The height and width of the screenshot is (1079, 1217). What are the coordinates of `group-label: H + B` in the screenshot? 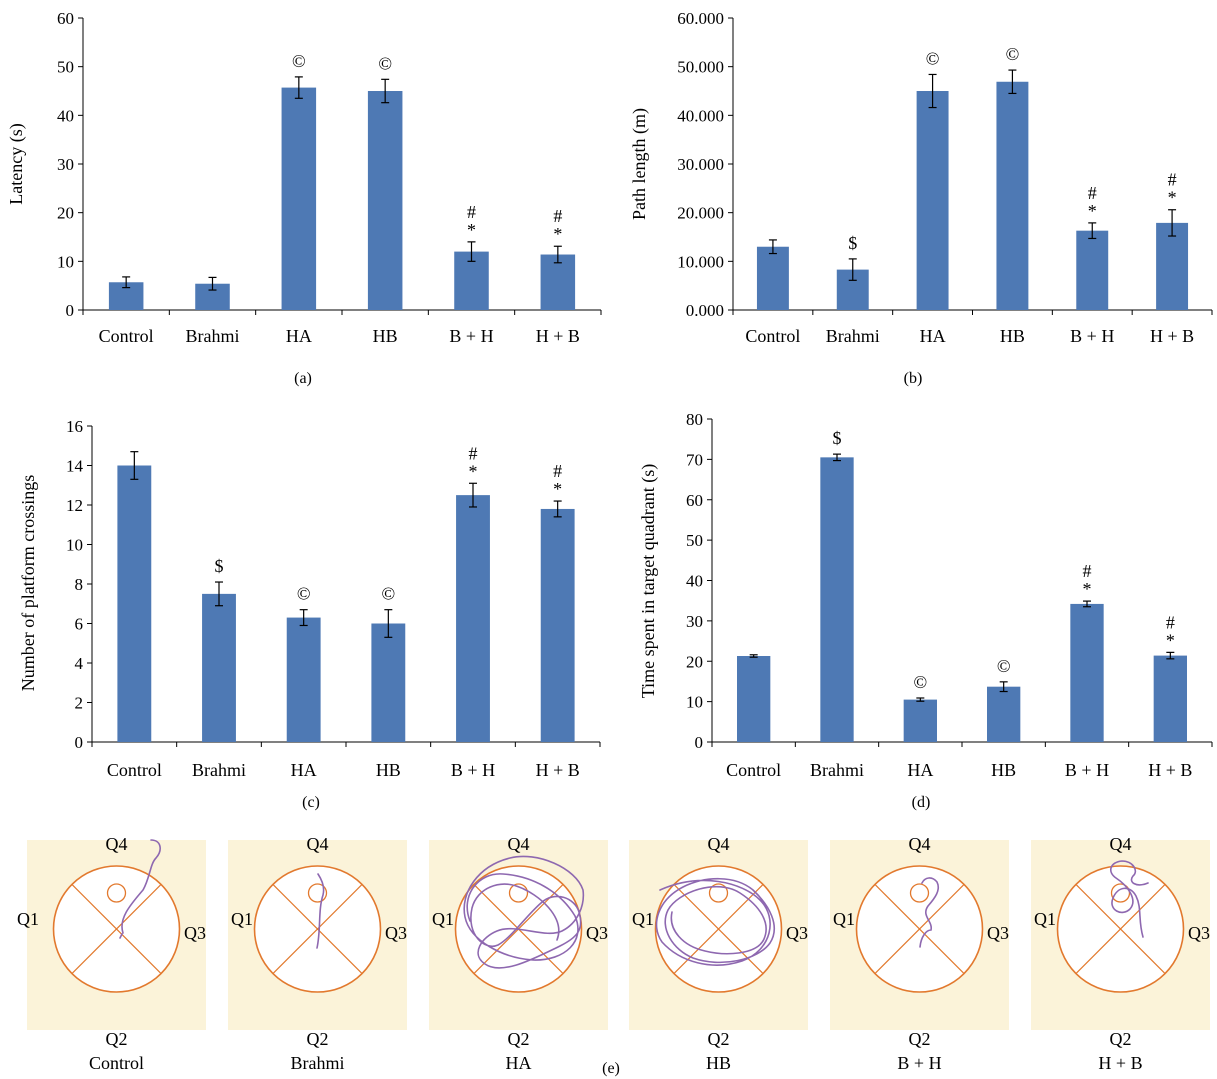 It's located at (1120, 1063).